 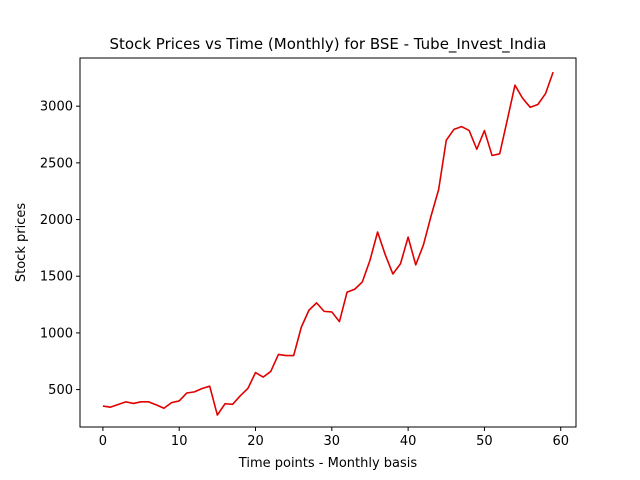 What do you see at coordinates (103, 441) in the screenshot?
I see `x-tick-label: 0` at bounding box center [103, 441].